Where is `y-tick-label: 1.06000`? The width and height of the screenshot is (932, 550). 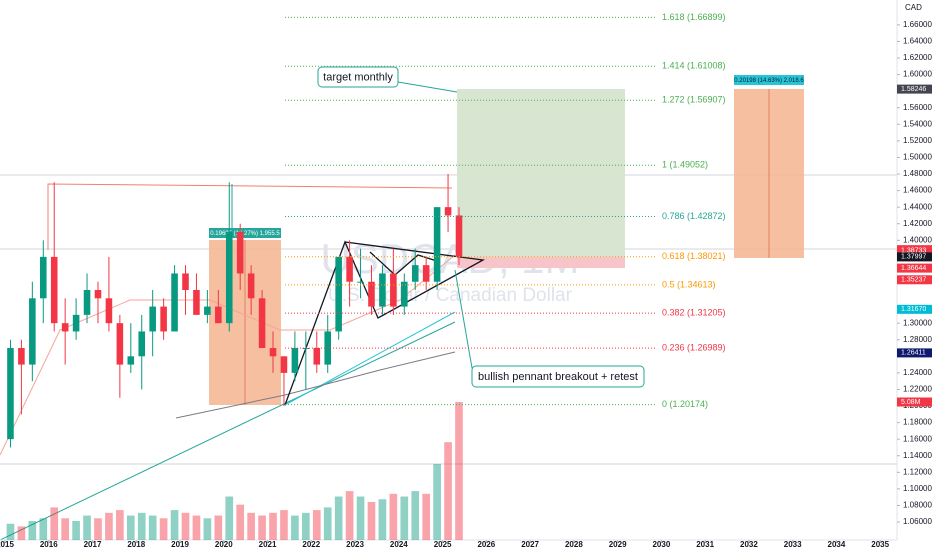
y-tick-label: 1.06000 is located at coordinates (917, 521).